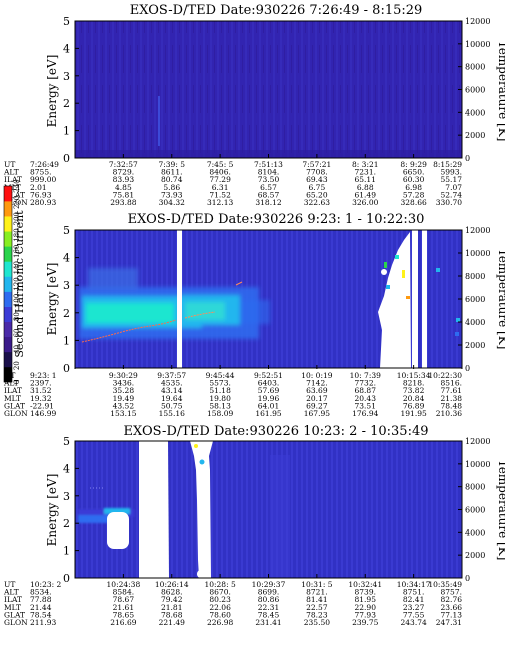  What do you see at coordinates (219, 383) in the screenshot?
I see `orbit-value: 5573.` at bounding box center [219, 383].